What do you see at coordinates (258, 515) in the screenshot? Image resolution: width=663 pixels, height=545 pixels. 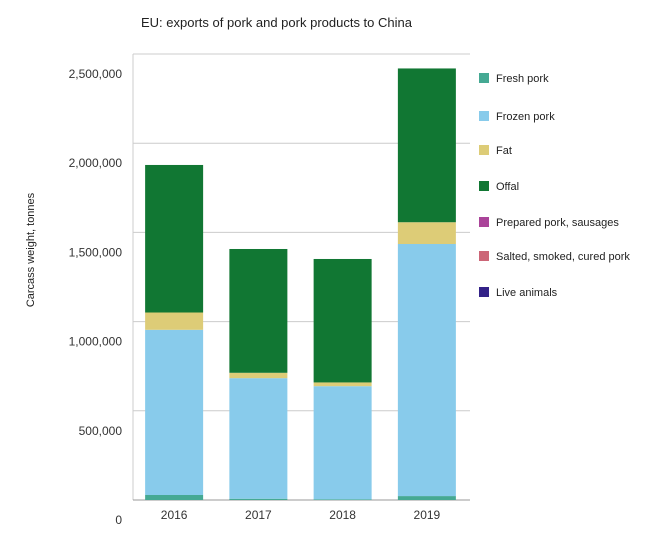 I see `x-tick-label: 2017` at bounding box center [258, 515].